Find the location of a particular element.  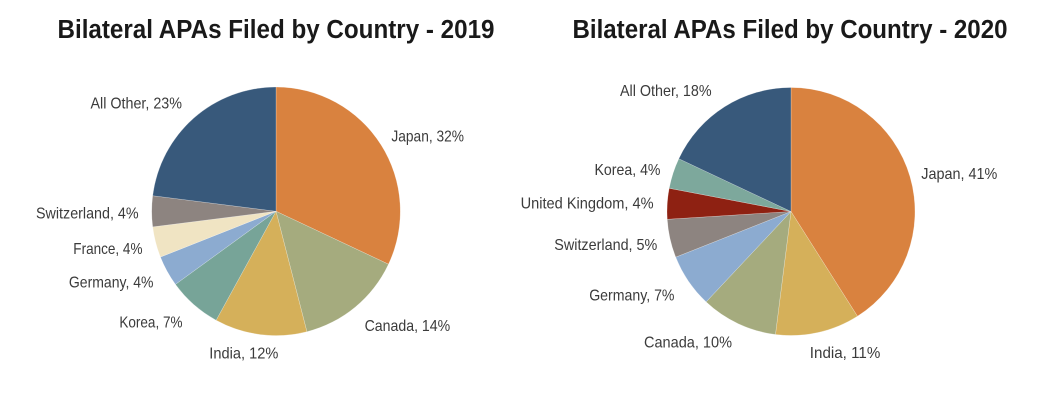

svg-text: Korea, 4% is located at coordinates (628, 170).